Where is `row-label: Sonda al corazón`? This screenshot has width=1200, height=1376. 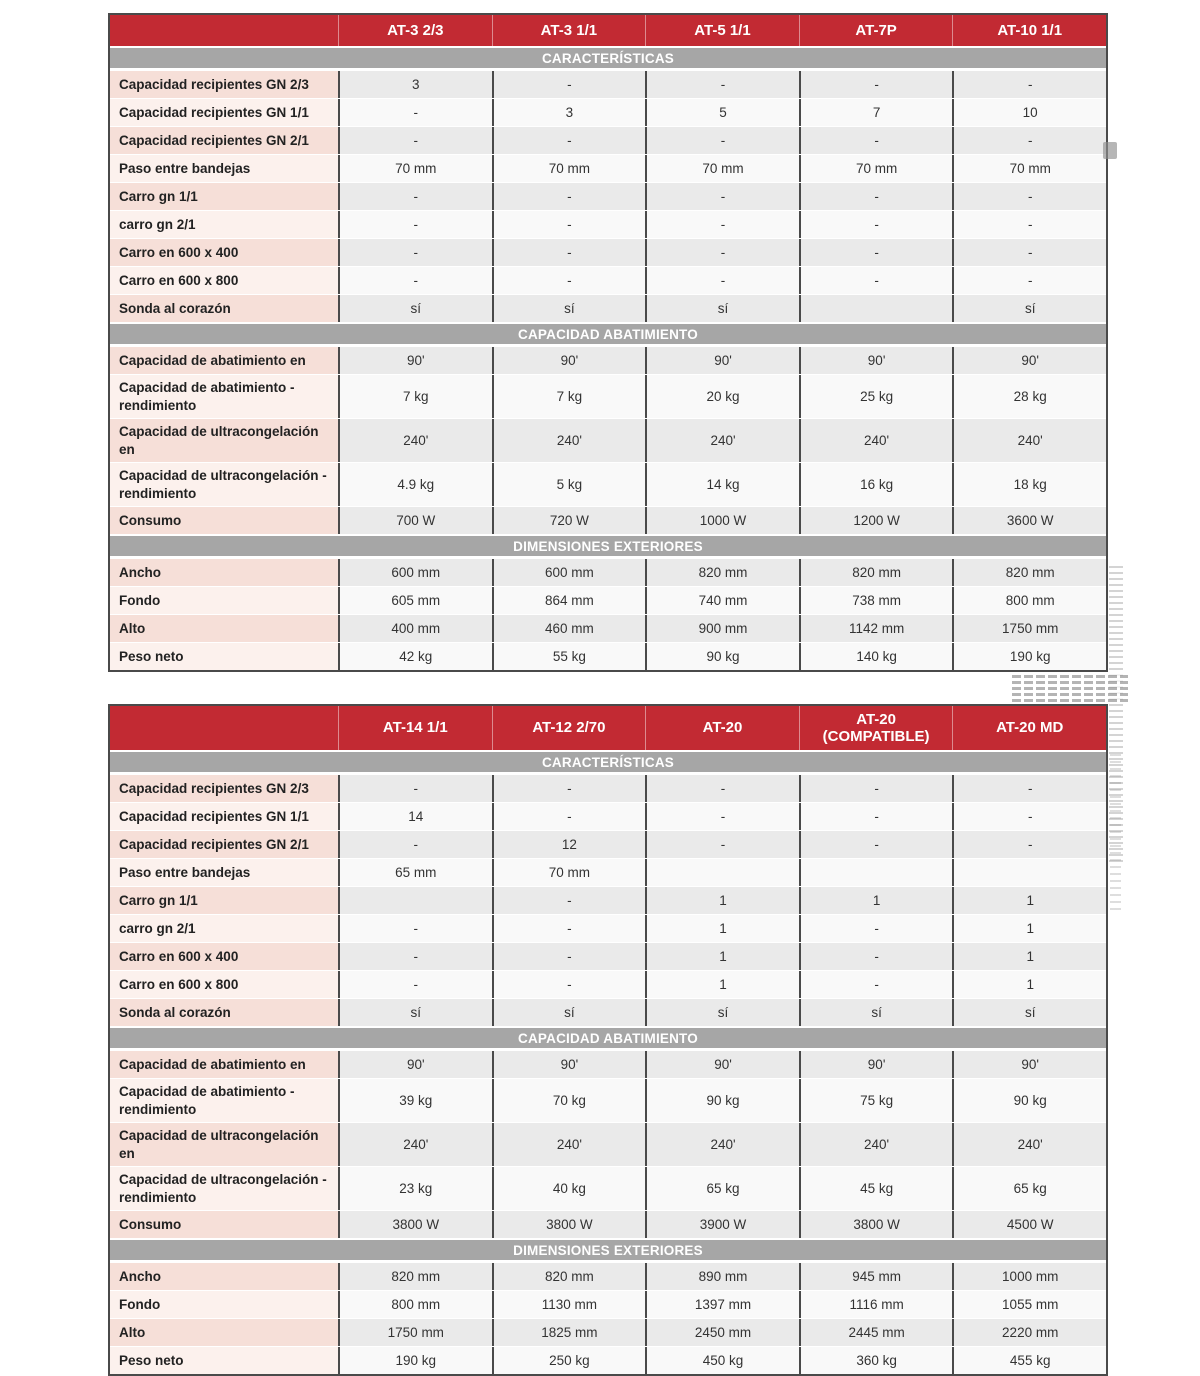 row-label: Sonda al corazón is located at coordinates (224, 308).